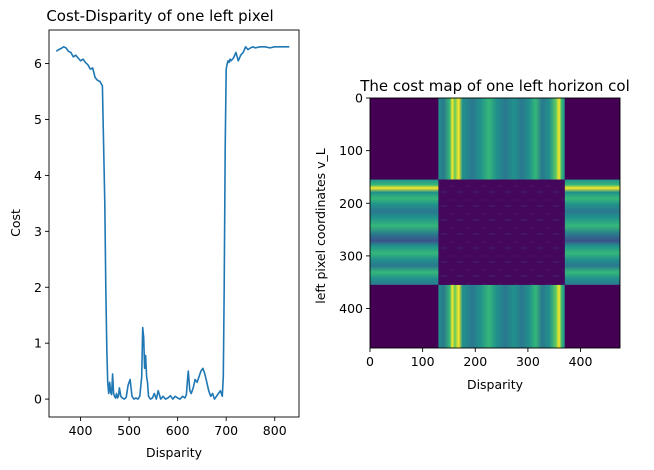 The width and height of the screenshot is (654, 470). I want to click on heatmap-title: The cost map of one left horizon col, so click(494, 86).